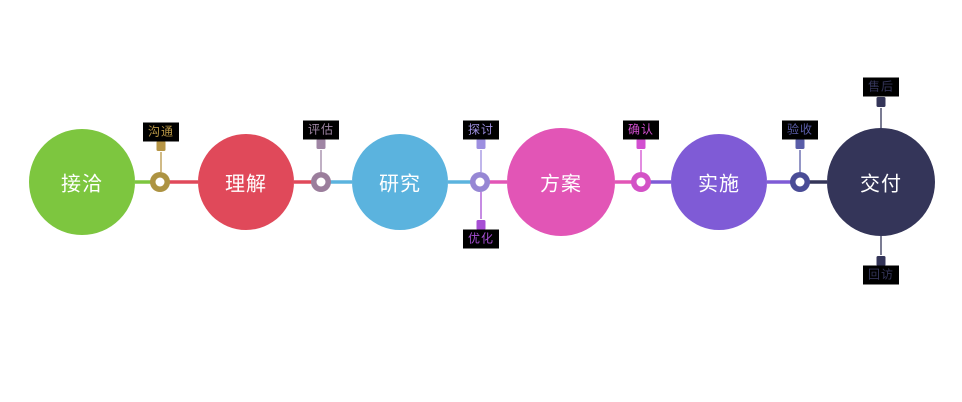  What do you see at coordinates (321, 144) in the screenshot?
I see `tag-pinggu-stub` at bounding box center [321, 144].